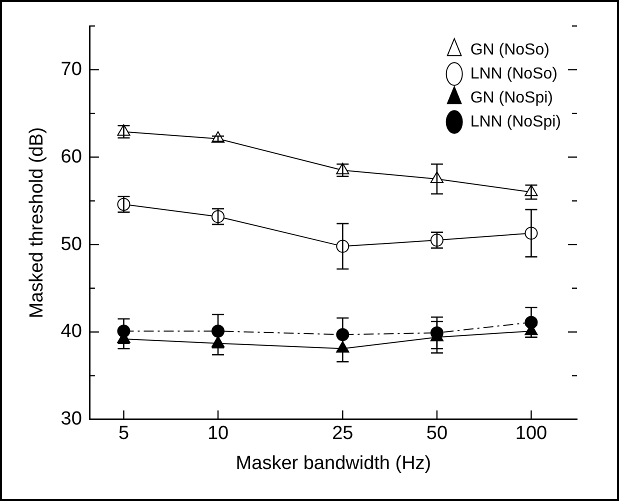 Image resolution: width=619 pixels, height=501 pixels. What do you see at coordinates (343, 433) in the screenshot?
I see `x-tick-label: 25` at bounding box center [343, 433].